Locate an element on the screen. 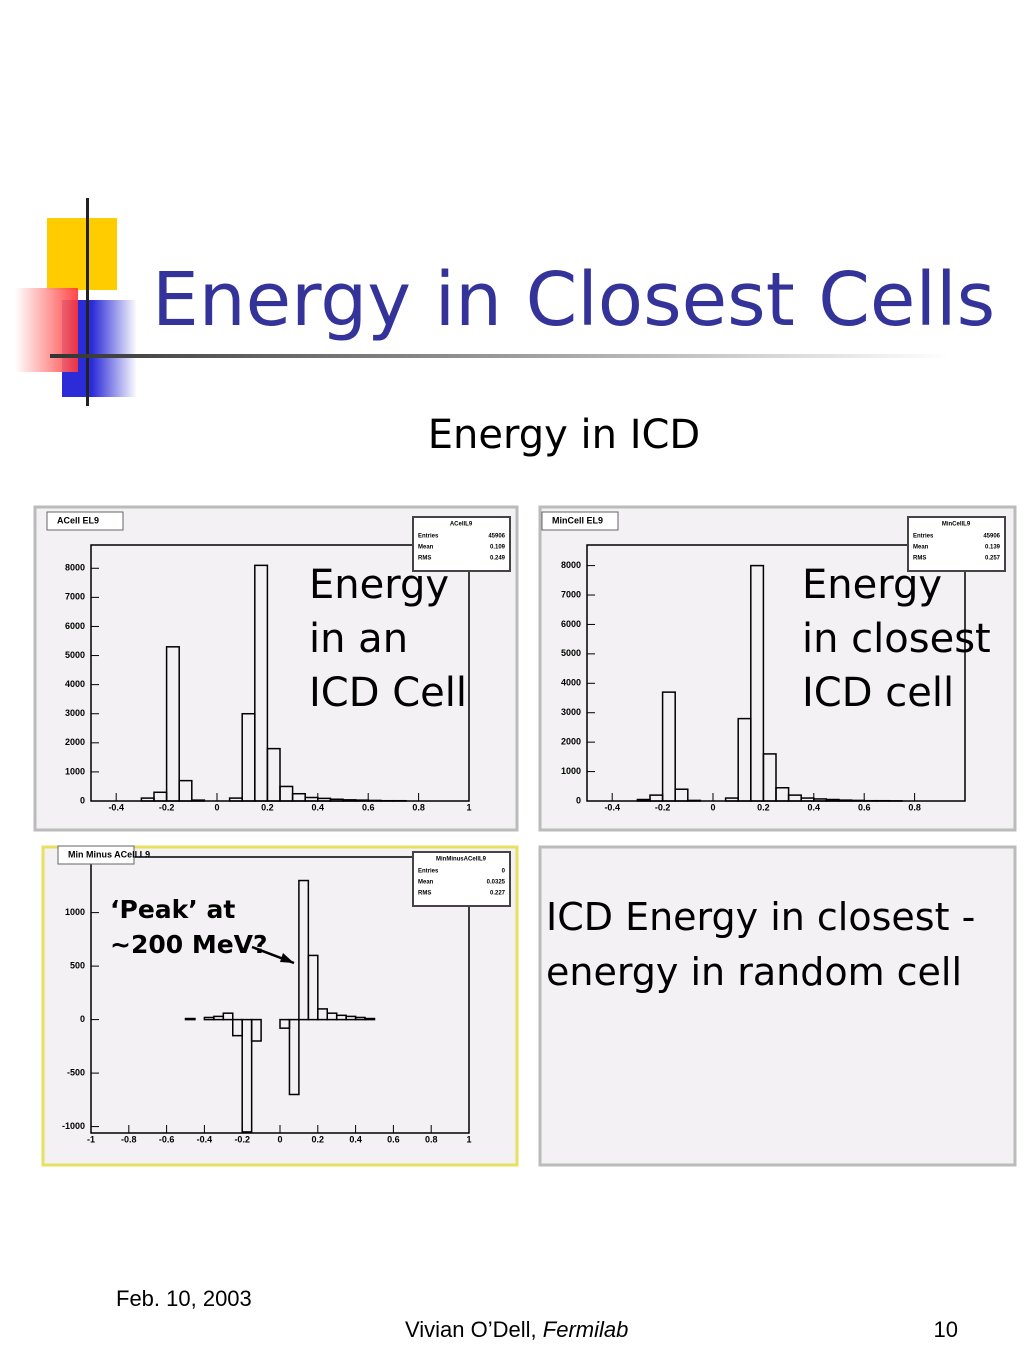 This screenshot has height=1365, width=1024. annotation: ICD cell is located at coordinates (878, 693).